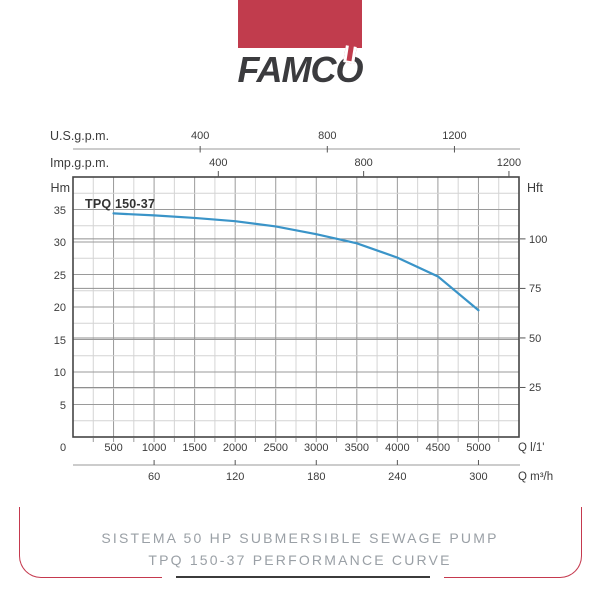  Describe the element at coordinates (363, 163) in the screenshot. I see `impgpm-tick-800: 800` at that location.